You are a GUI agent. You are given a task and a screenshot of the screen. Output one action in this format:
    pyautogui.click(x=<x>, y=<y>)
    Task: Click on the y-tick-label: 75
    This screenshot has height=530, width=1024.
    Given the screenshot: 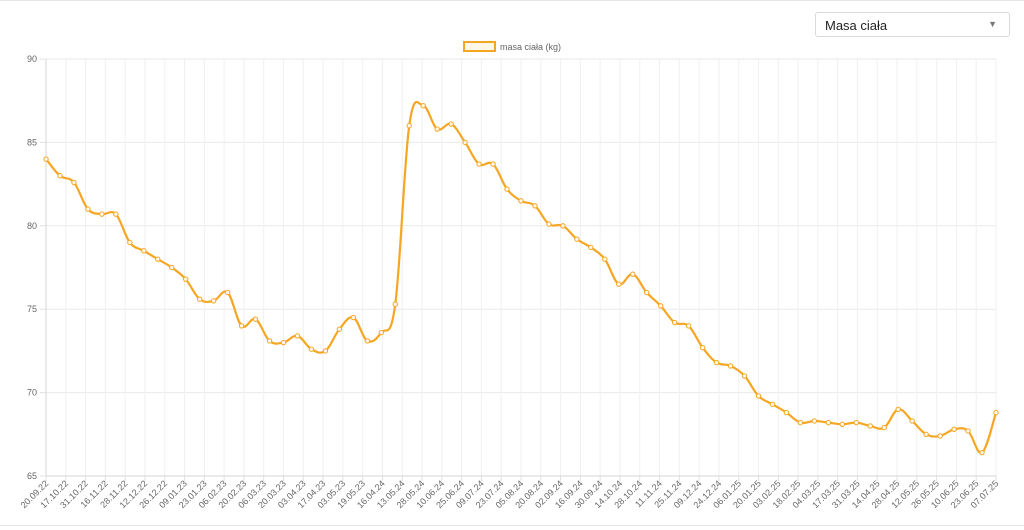 What is the action you would take?
    pyautogui.click(x=32, y=309)
    